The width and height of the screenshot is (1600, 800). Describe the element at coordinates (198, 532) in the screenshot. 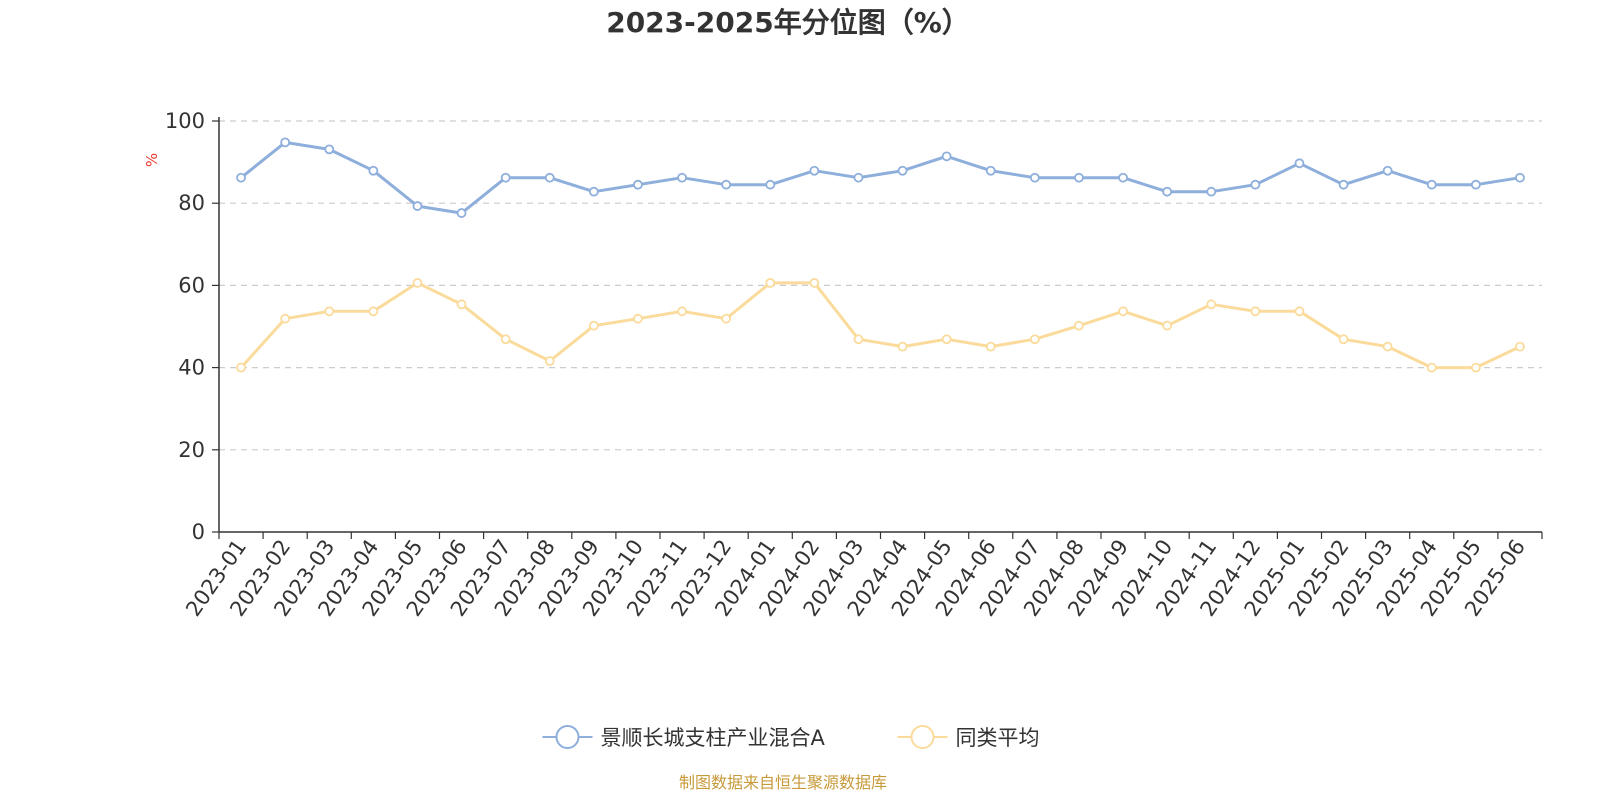

I see `y-tick-label: 0` at that location.